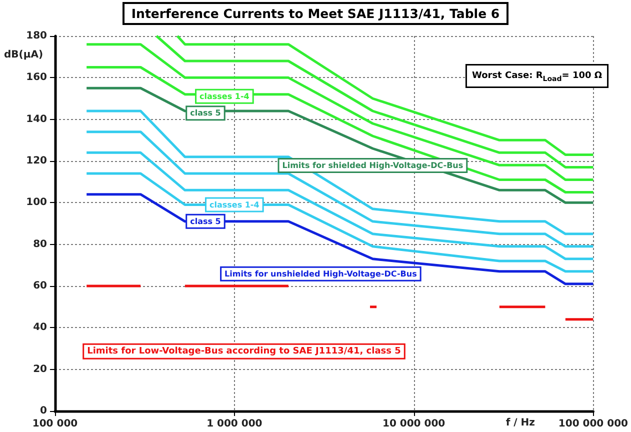 Image resolution: width=631 pixels, height=432 pixels. I want to click on x-tick-label: 100 000, so click(55, 424).